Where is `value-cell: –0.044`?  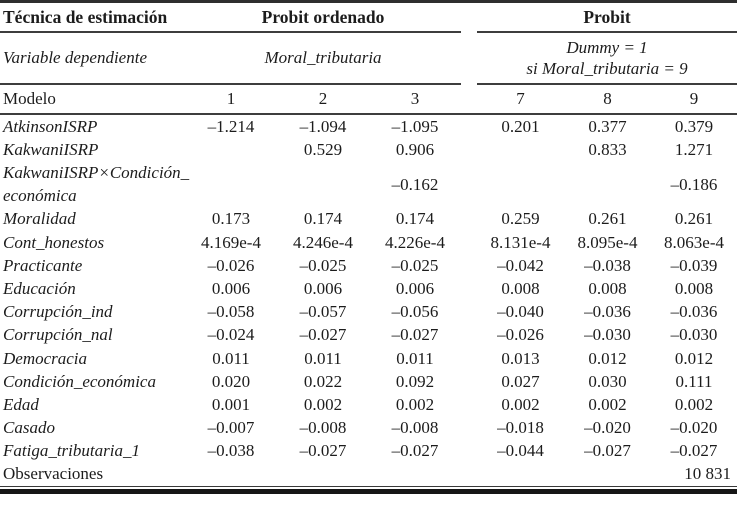 value-cell: –0.044 is located at coordinates (520, 451).